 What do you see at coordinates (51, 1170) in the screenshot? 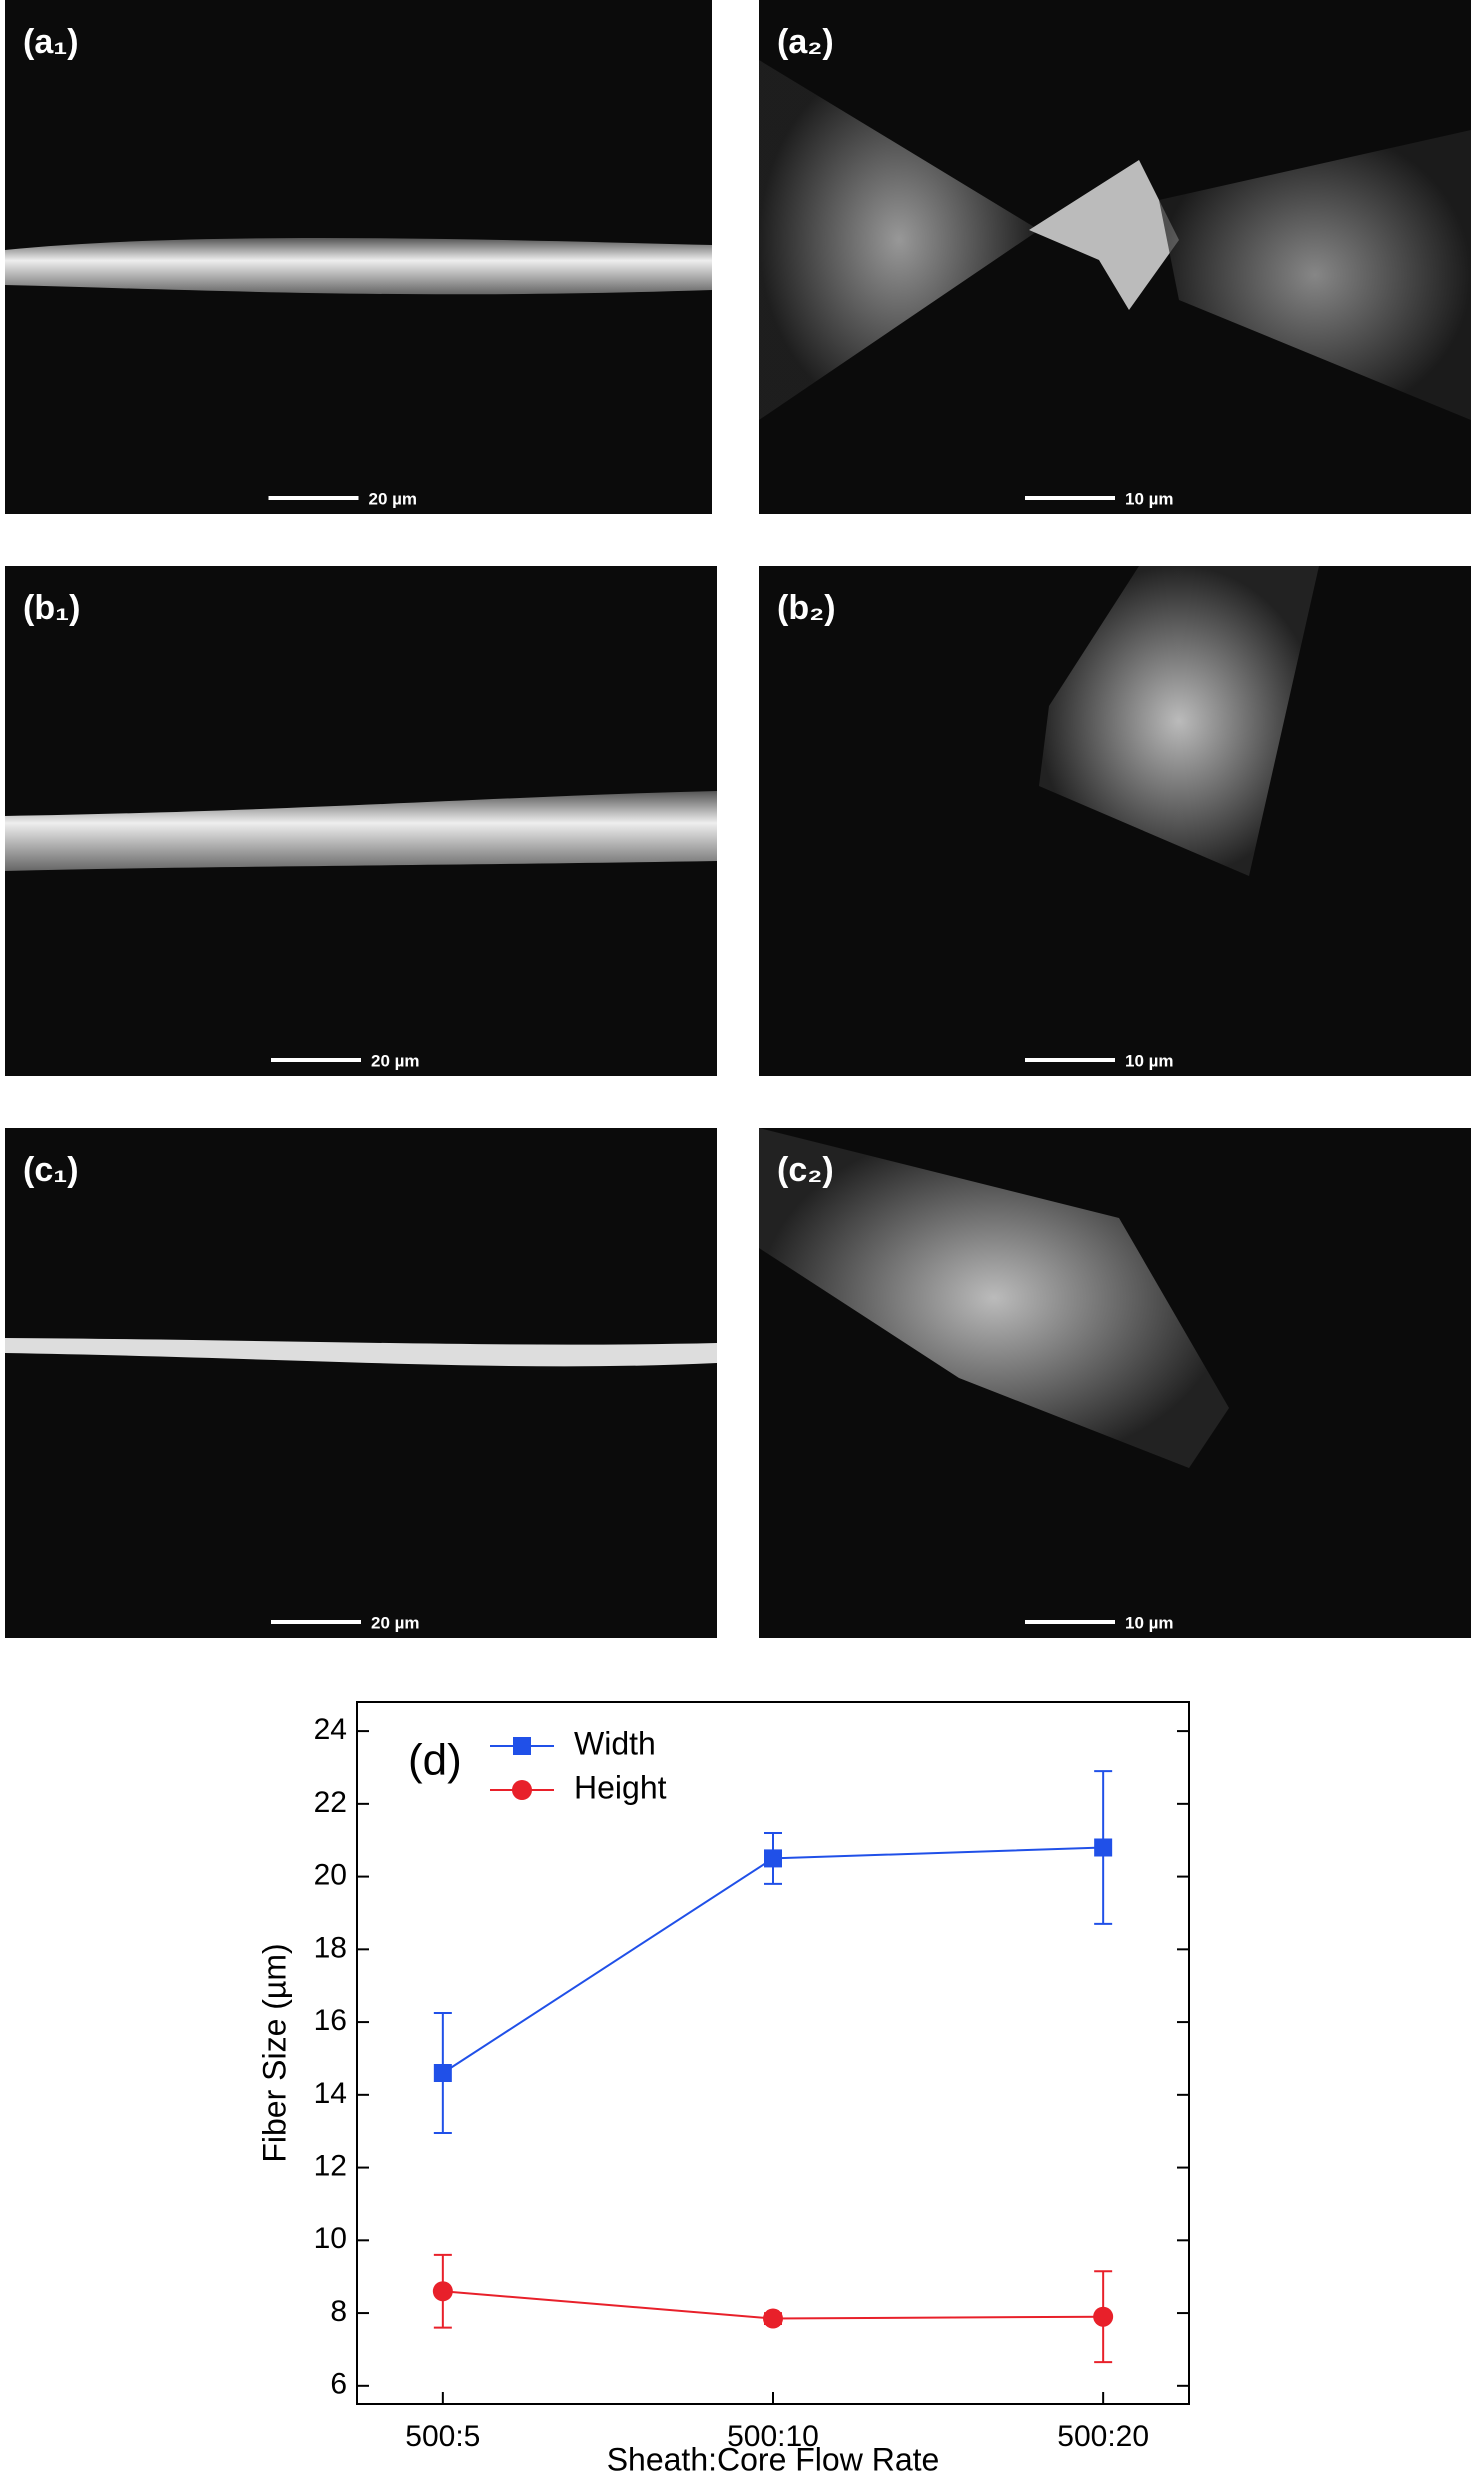
I see `panel-label: (c₁)` at bounding box center [51, 1170].